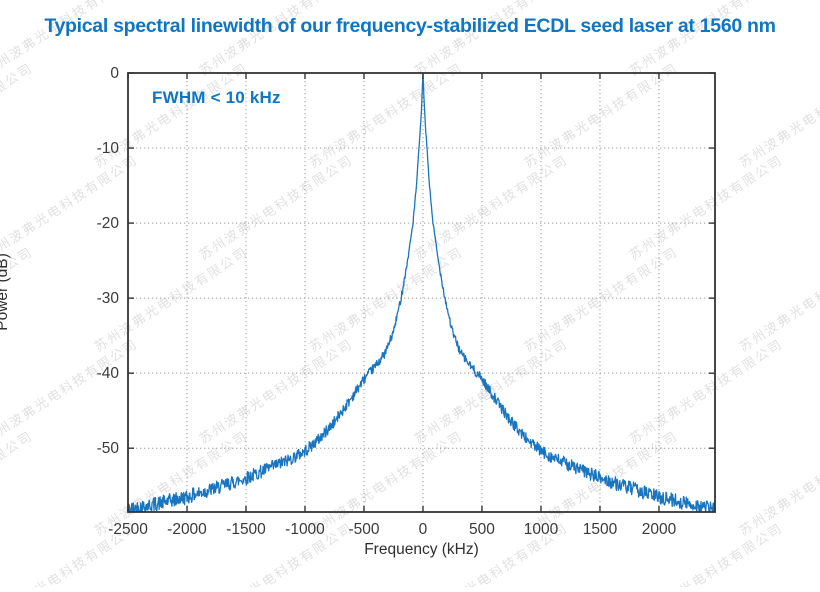 The width and height of the screenshot is (820, 592). I want to click on y-tick-label: 0, so click(114, 73).